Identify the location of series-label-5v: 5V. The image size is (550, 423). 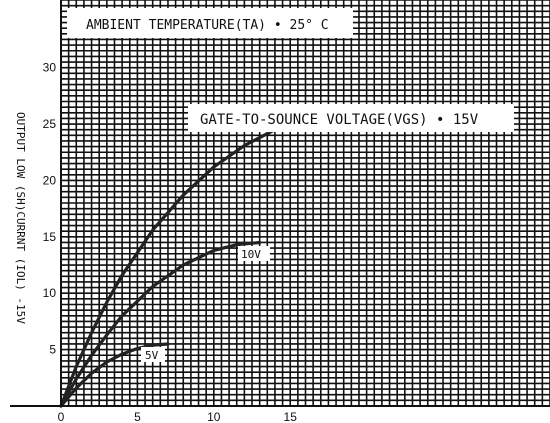
(152, 355).